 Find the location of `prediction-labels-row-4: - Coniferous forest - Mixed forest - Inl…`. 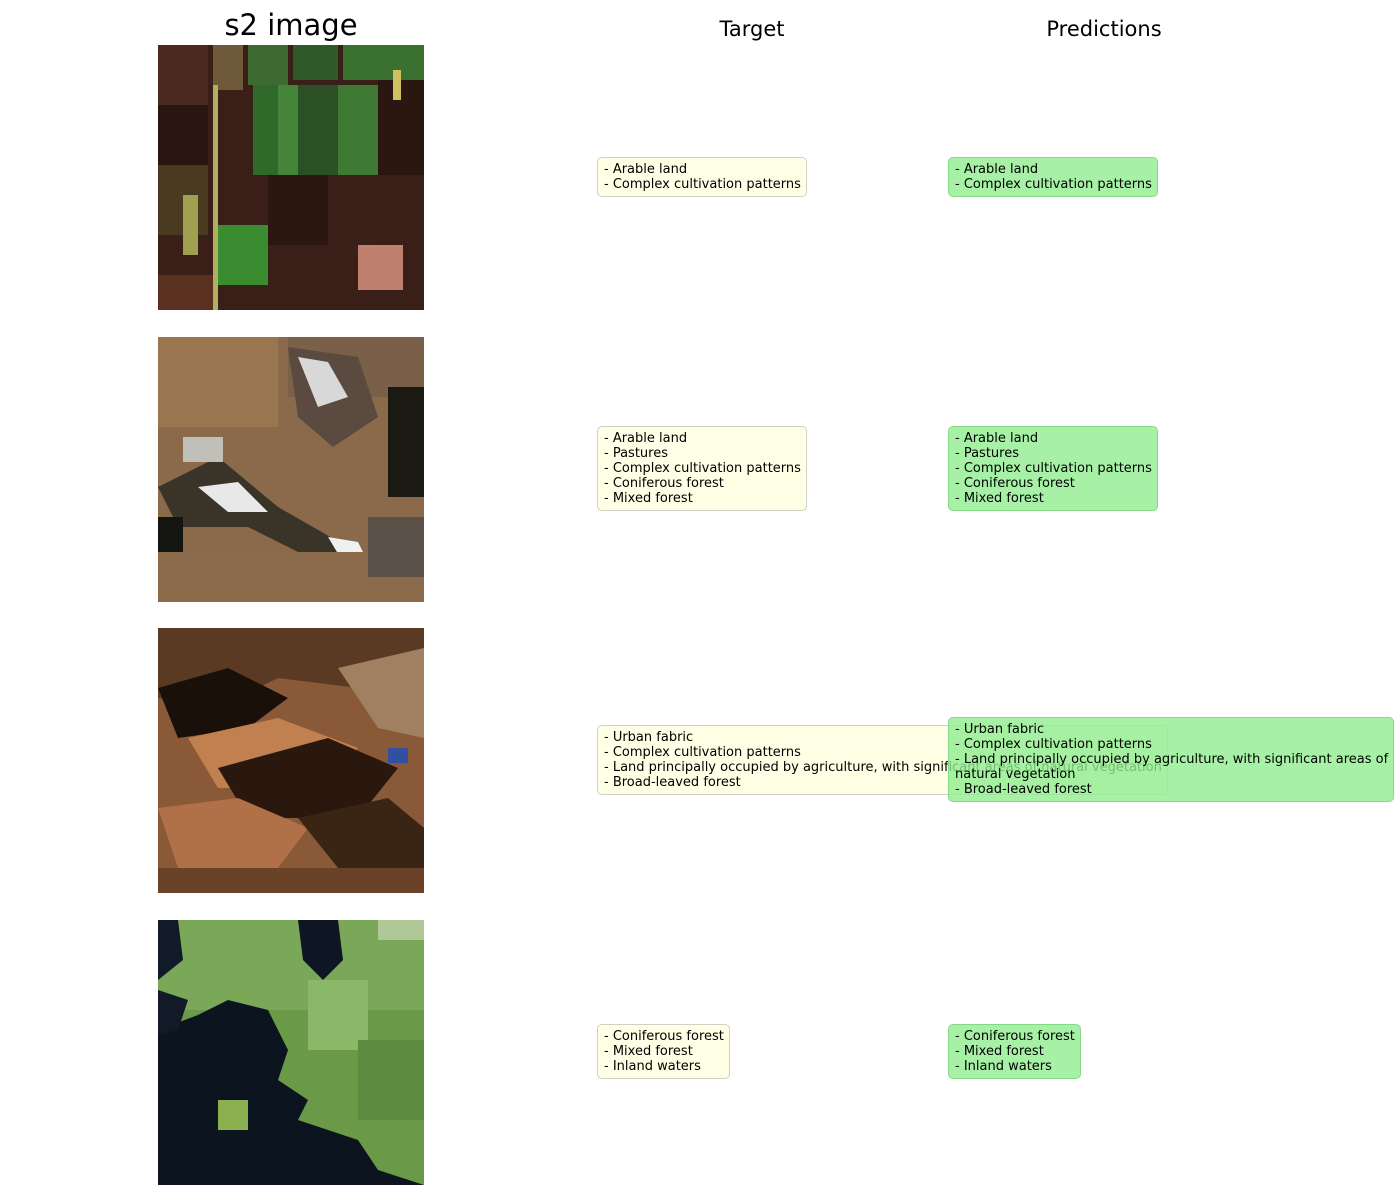

prediction-labels-row-4: - Coniferous forest - Mixed forest - Inl… is located at coordinates (1014, 1051).